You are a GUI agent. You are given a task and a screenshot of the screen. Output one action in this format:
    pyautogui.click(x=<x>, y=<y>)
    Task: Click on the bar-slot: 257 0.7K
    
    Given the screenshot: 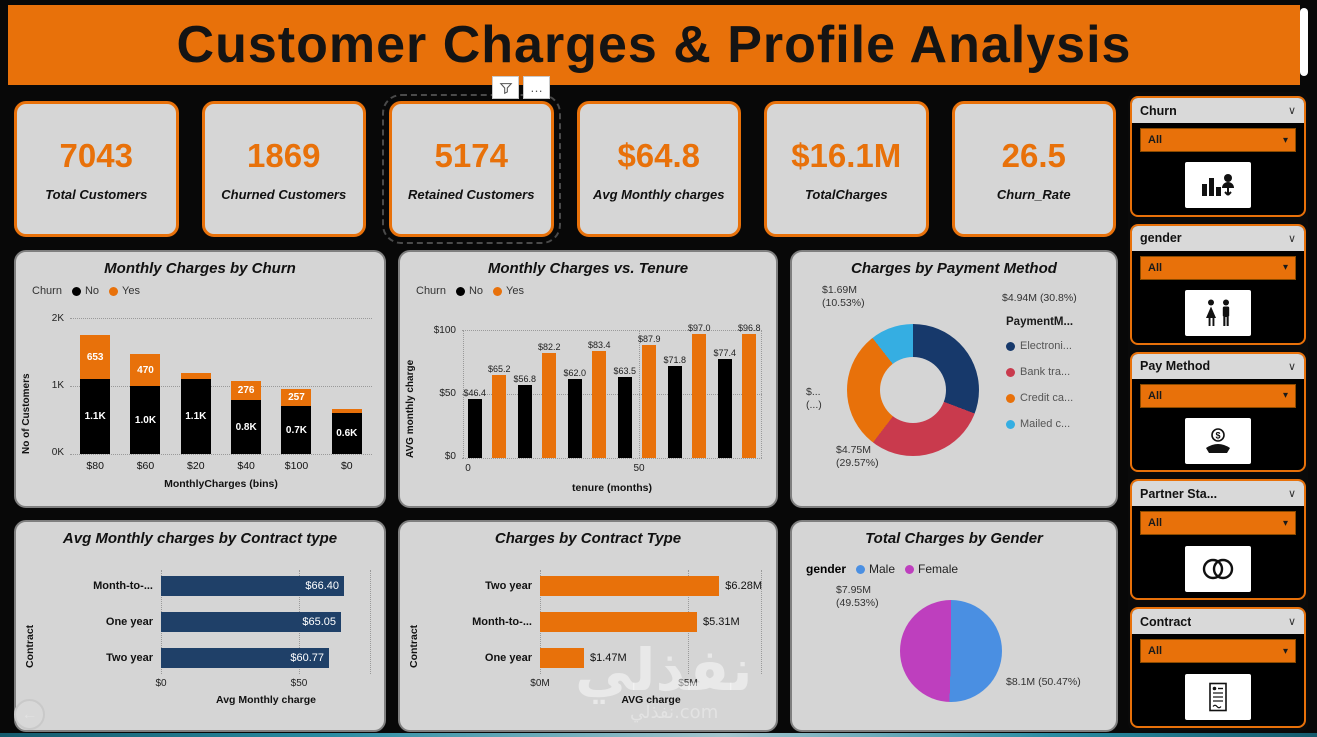 What is the action you would take?
    pyautogui.click(x=296, y=421)
    